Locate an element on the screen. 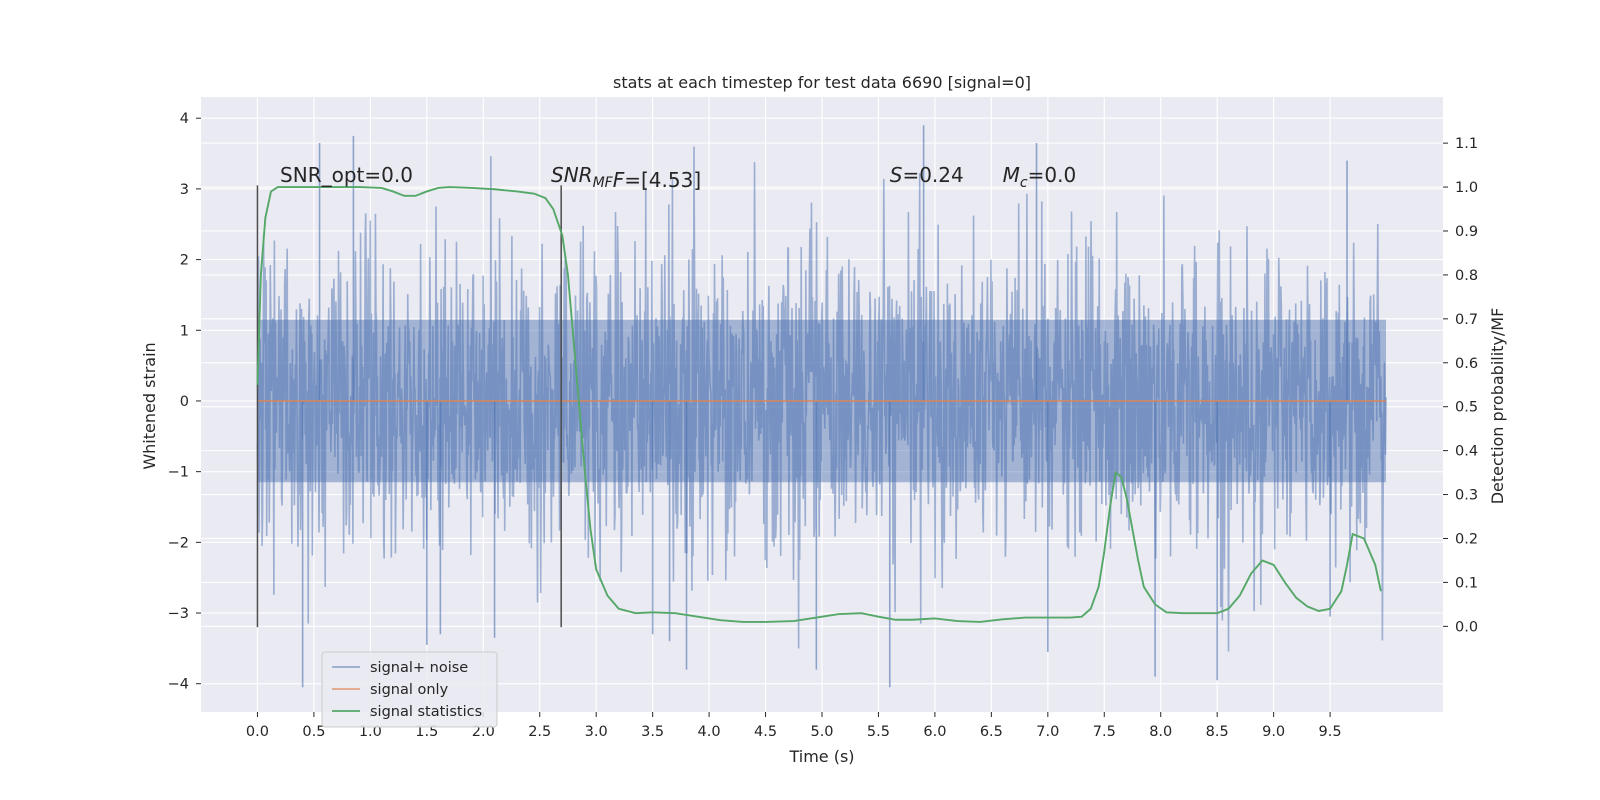  x-tick-label: 7.0 is located at coordinates (1047, 732).